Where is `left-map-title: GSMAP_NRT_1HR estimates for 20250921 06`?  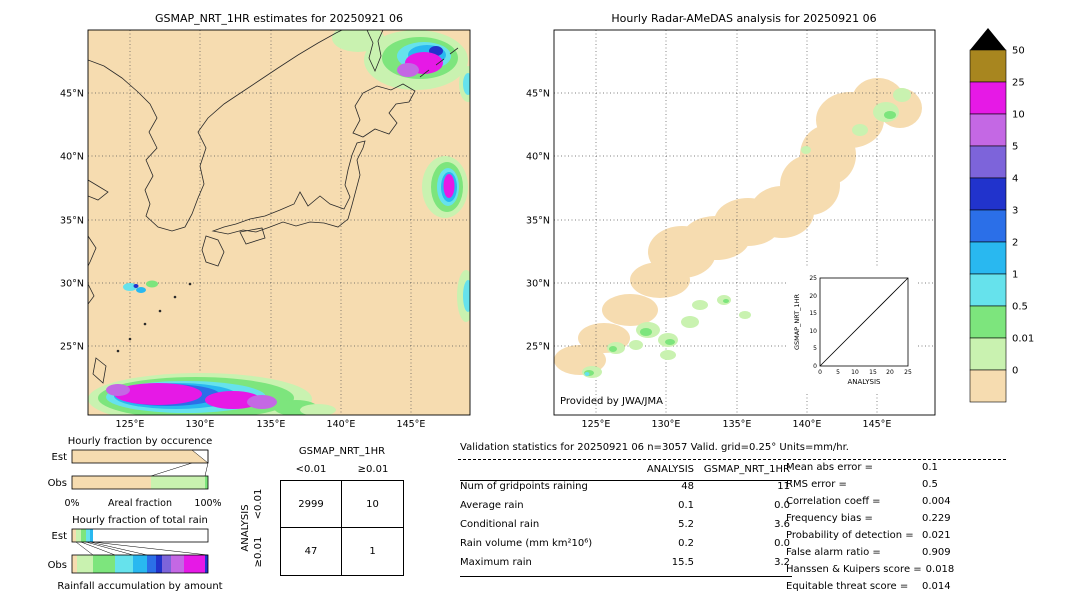
left-map-title: GSMAP_NRT_1HR estimates for 20250921 06 is located at coordinates (279, 18).